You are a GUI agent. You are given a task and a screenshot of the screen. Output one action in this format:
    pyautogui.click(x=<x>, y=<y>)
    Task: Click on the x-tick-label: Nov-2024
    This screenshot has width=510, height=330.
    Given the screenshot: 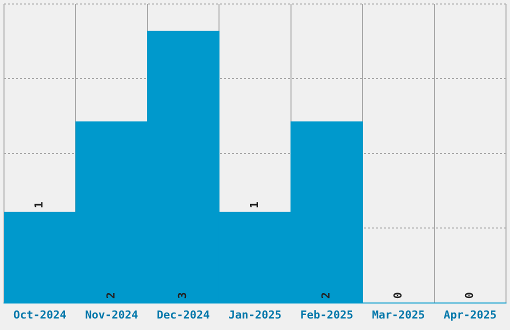 What is the action you would take?
    pyautogui.click(x=111, y=315)
    